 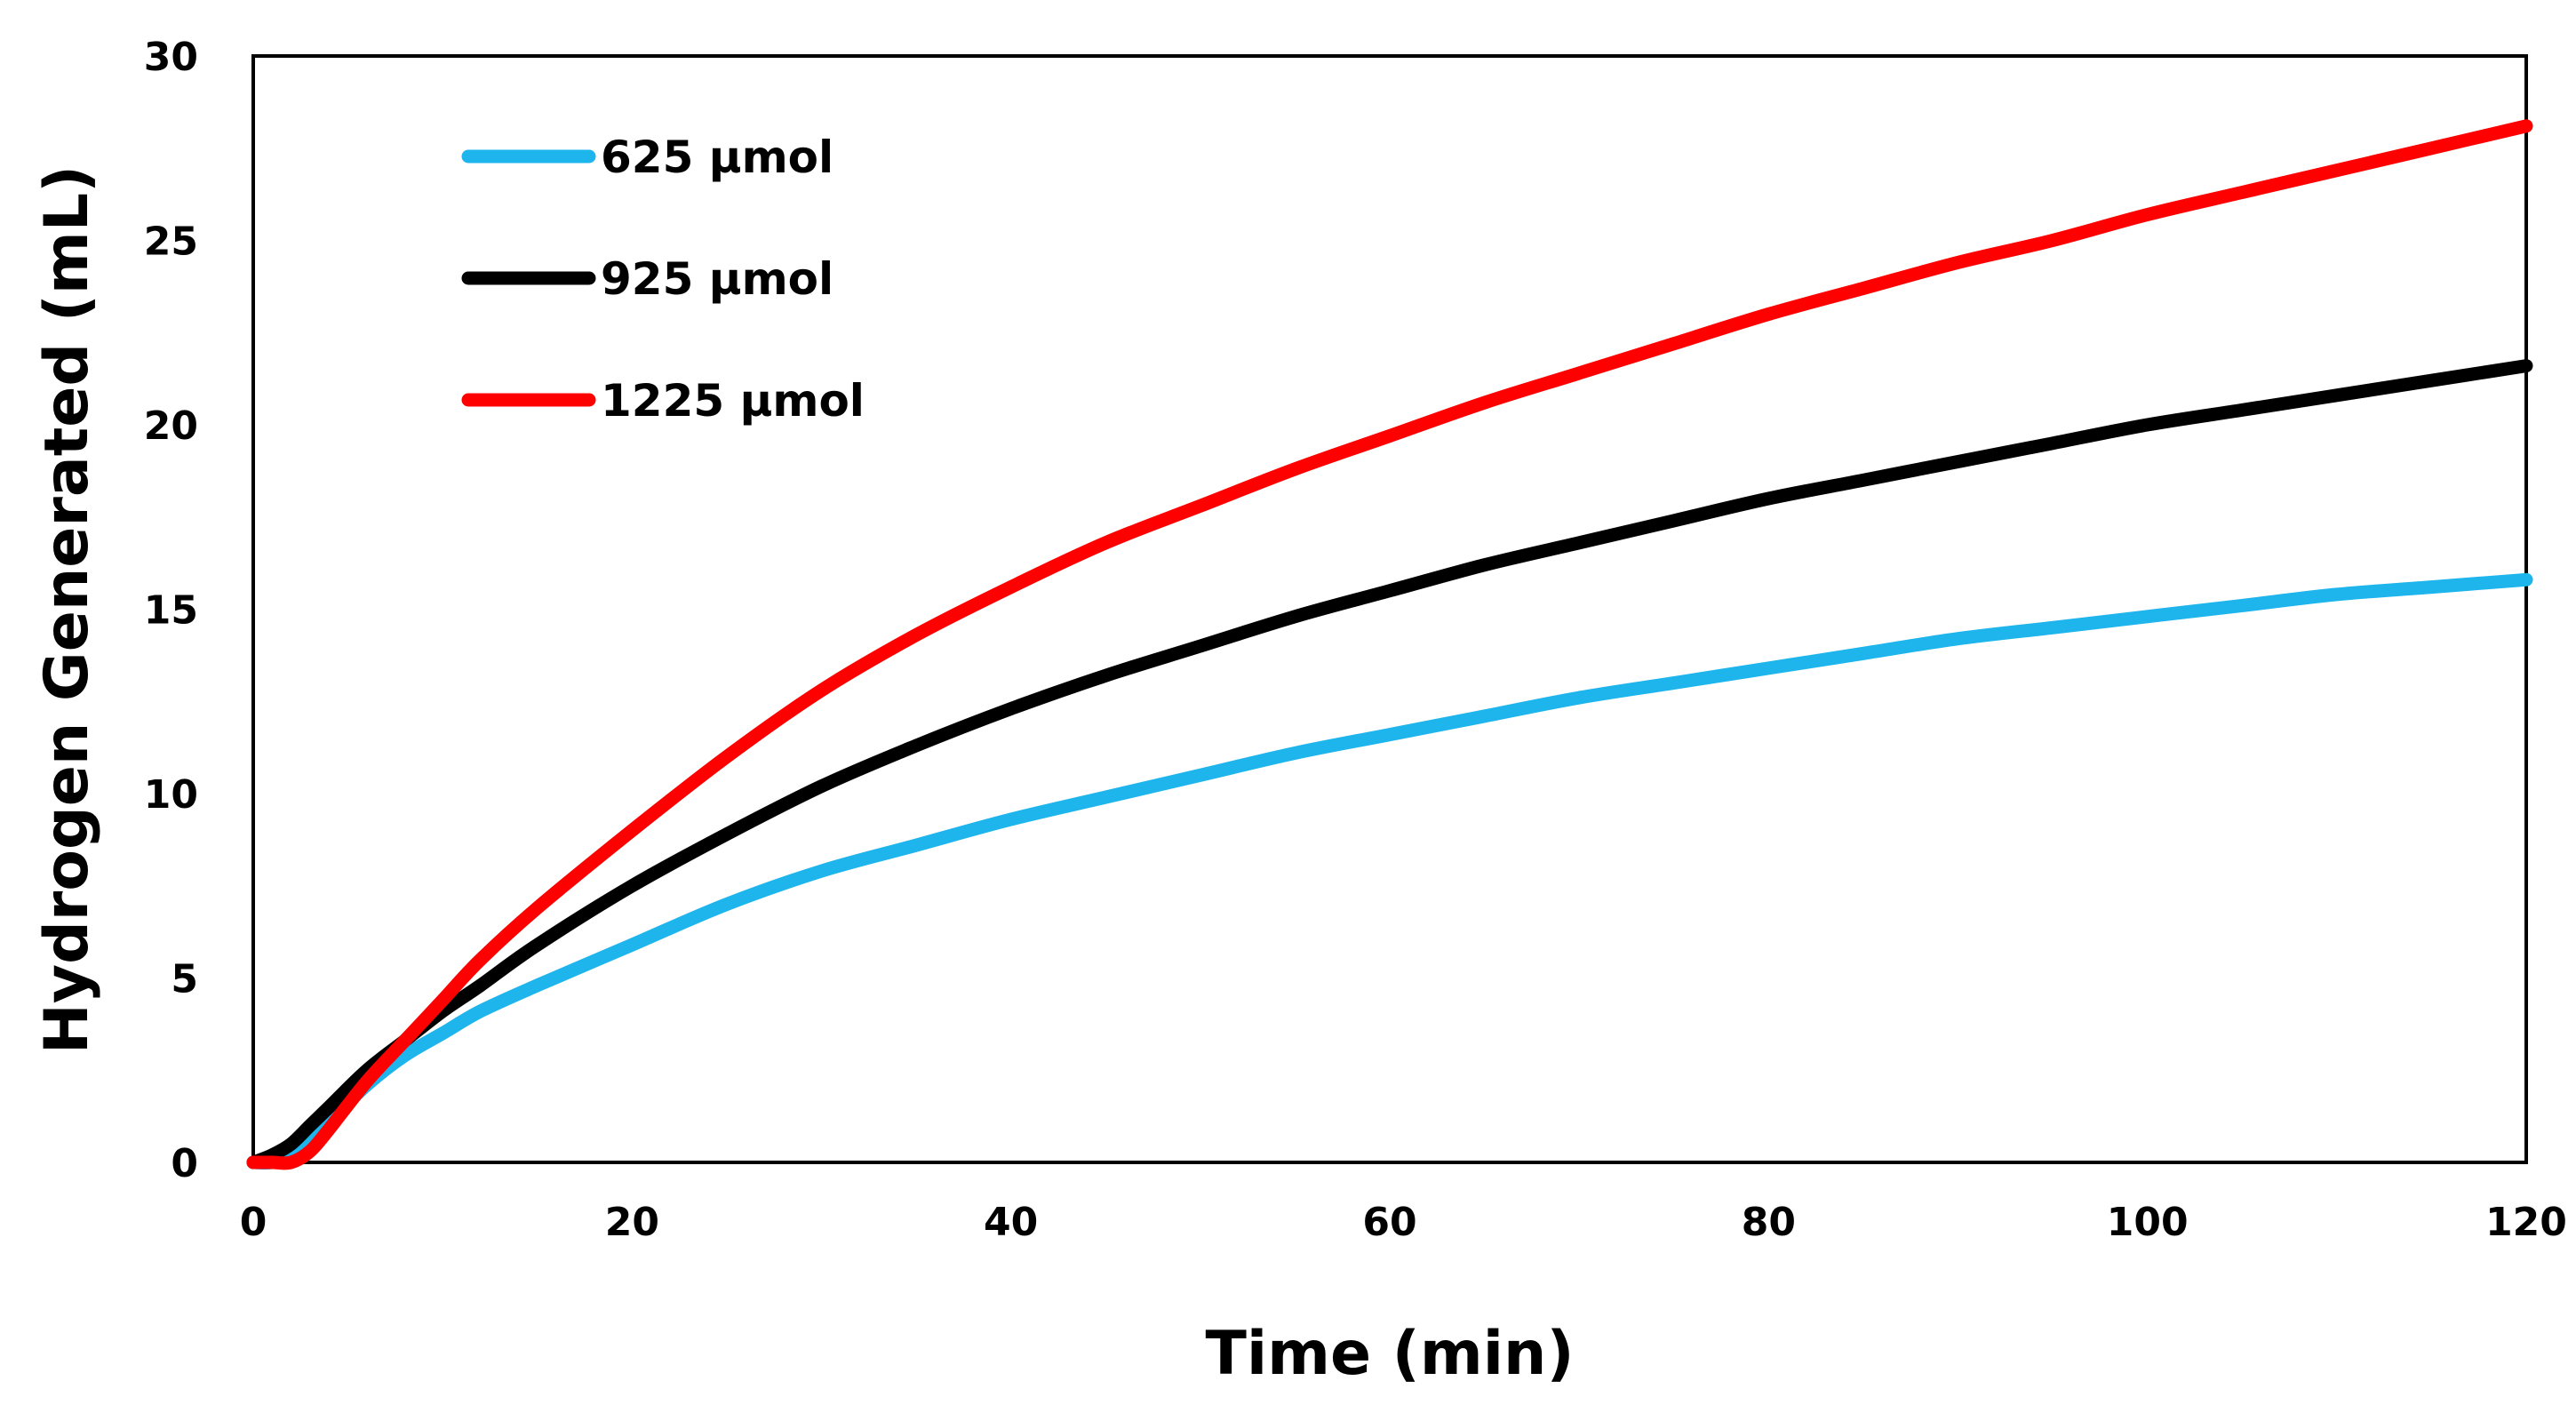 I want to click on x-axis-ticks: 0 20 40 60 80 100 120, so click(x=1404, y=1222).